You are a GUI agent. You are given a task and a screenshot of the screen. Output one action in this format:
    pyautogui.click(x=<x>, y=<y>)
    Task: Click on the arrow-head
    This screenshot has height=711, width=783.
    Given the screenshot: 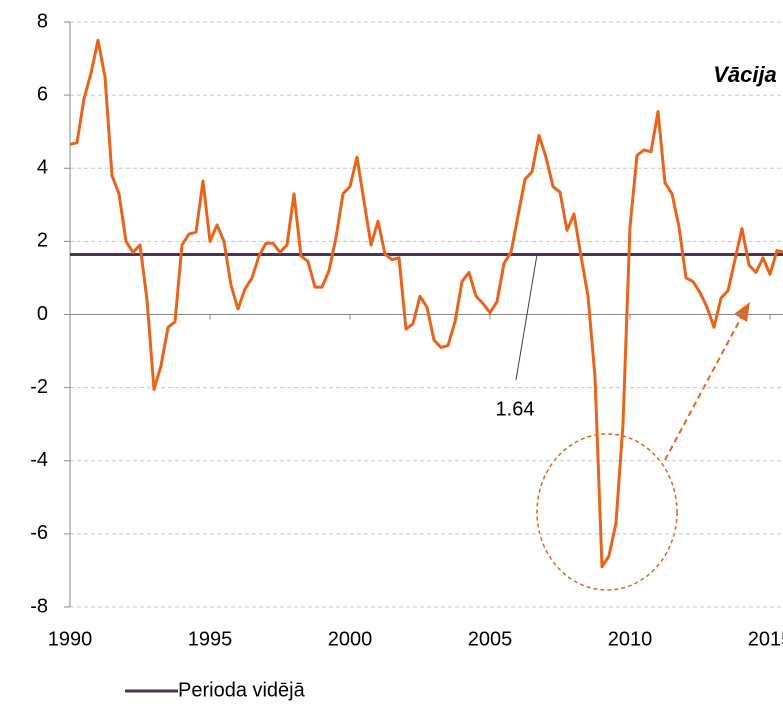 What is the action you would take?
    pyautogui.click(x=742, y=312)
    